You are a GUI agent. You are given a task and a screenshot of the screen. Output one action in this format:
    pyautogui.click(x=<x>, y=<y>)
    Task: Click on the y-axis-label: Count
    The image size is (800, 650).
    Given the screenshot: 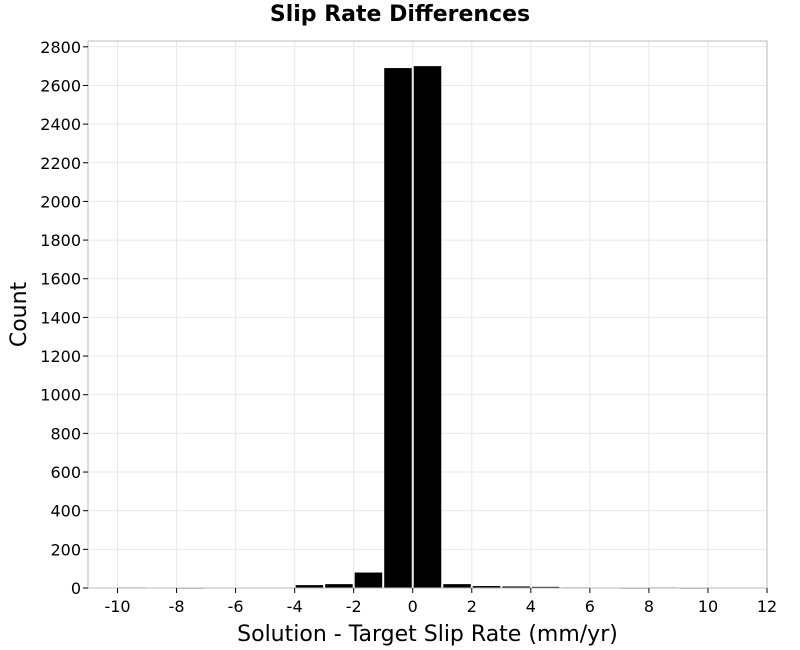 What is the action you would take?
    pyautogui.click(x=19, y=314)
    